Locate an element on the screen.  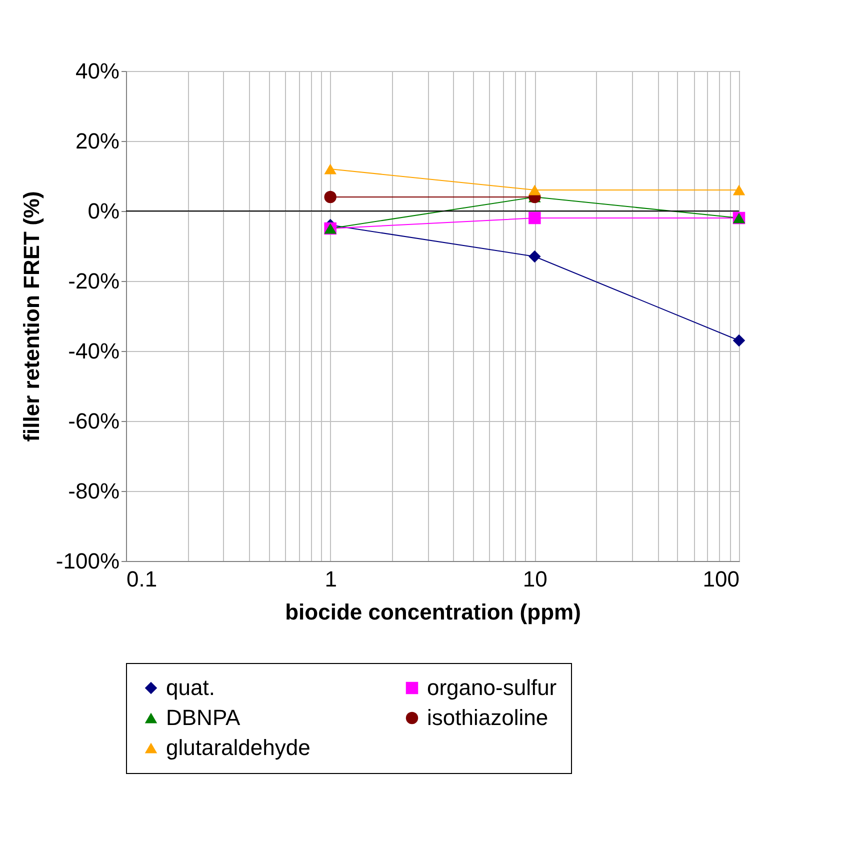
y-tick-label: -40% is located at coordinates (94, 351).